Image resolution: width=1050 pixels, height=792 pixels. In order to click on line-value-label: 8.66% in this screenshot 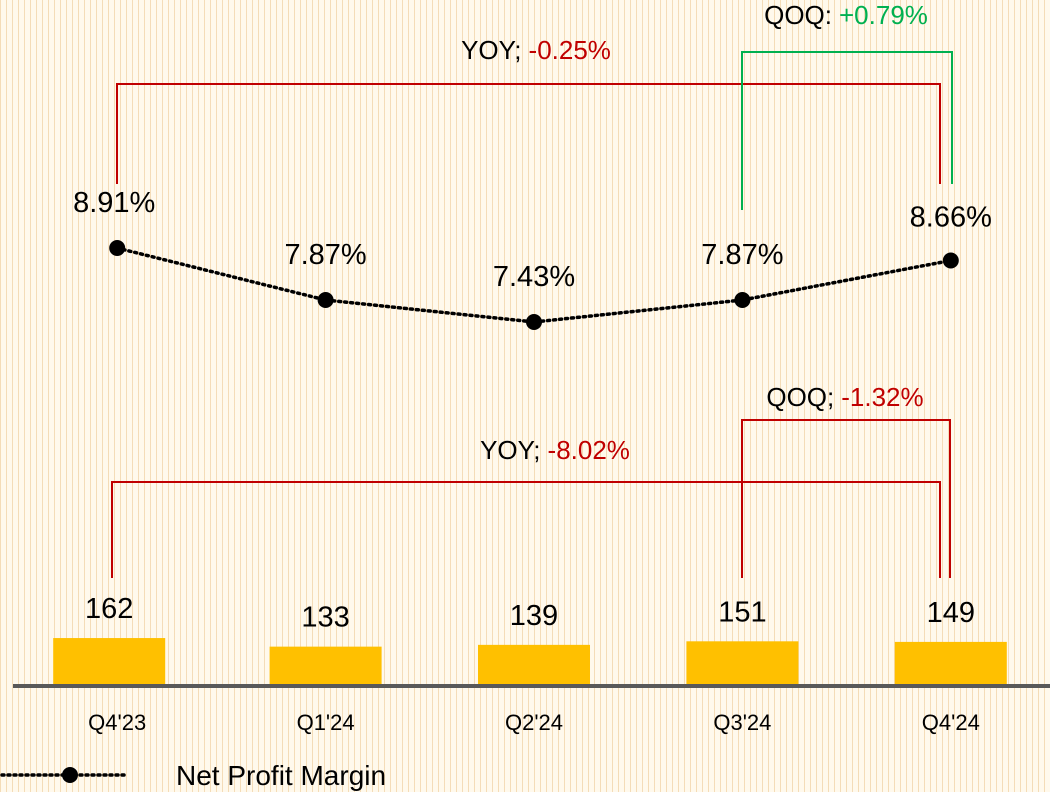, I will do `click(951, 218)`.